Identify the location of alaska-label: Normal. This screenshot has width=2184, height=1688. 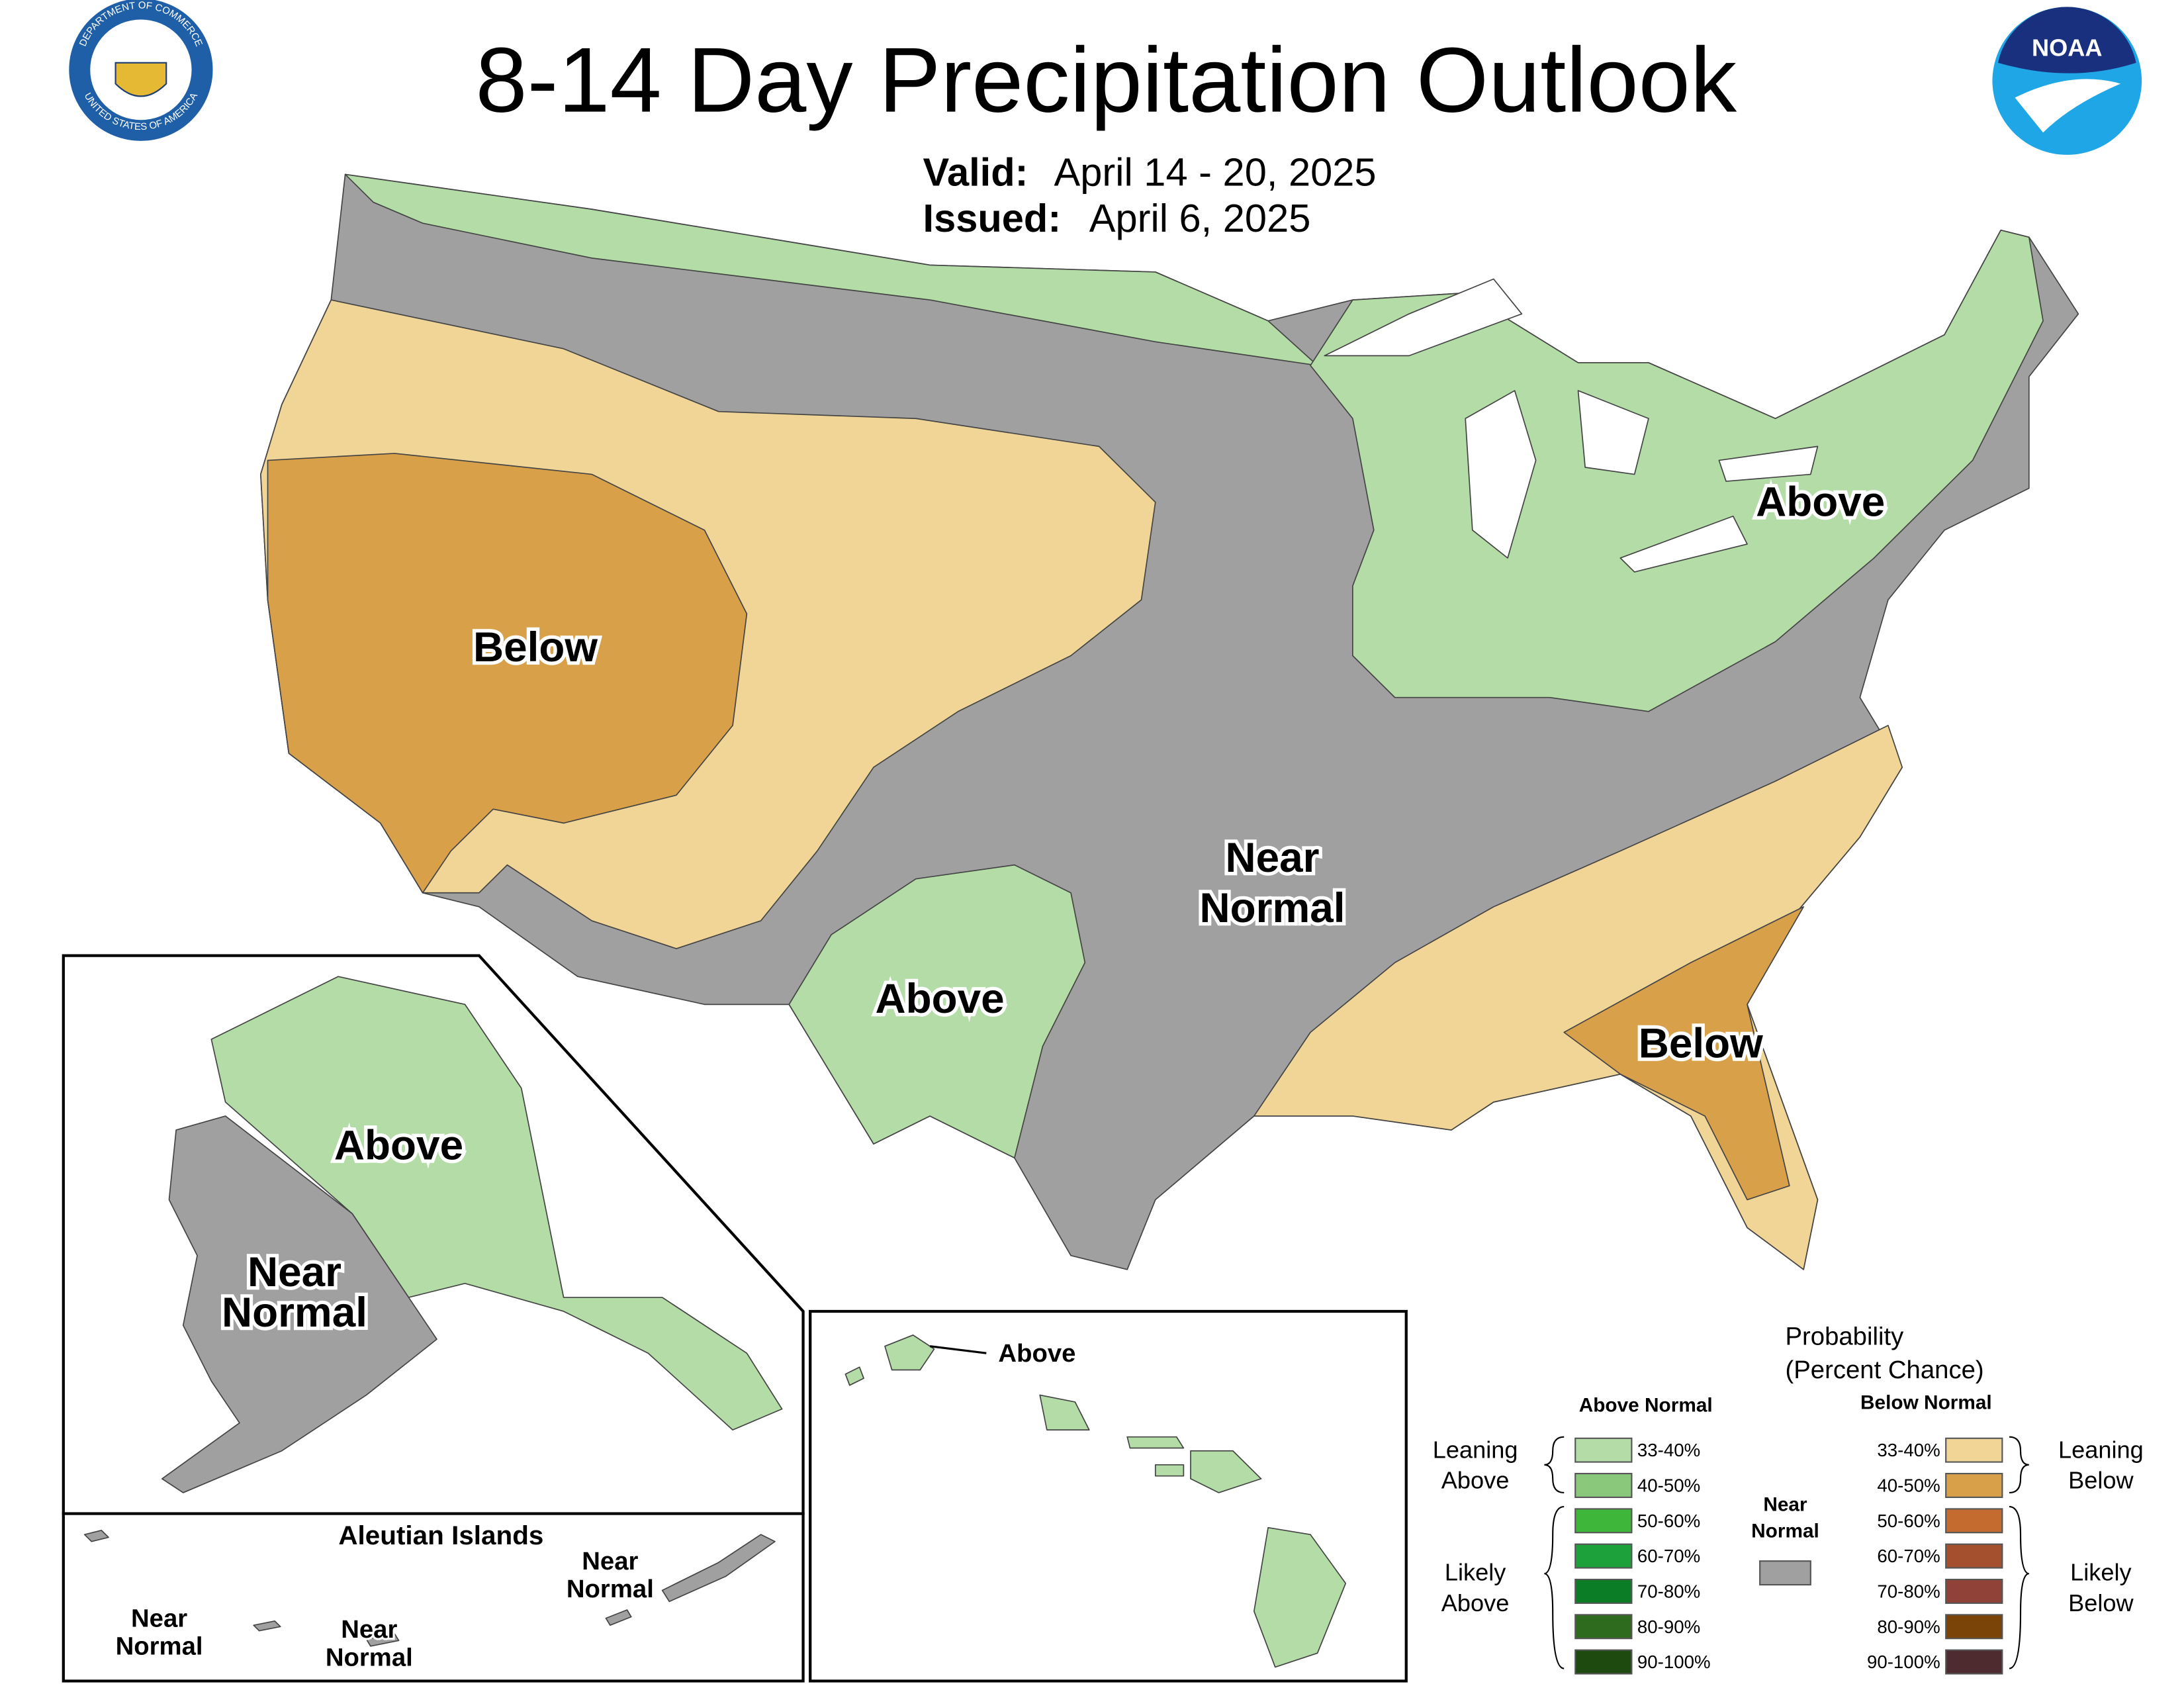
(294, 1312).